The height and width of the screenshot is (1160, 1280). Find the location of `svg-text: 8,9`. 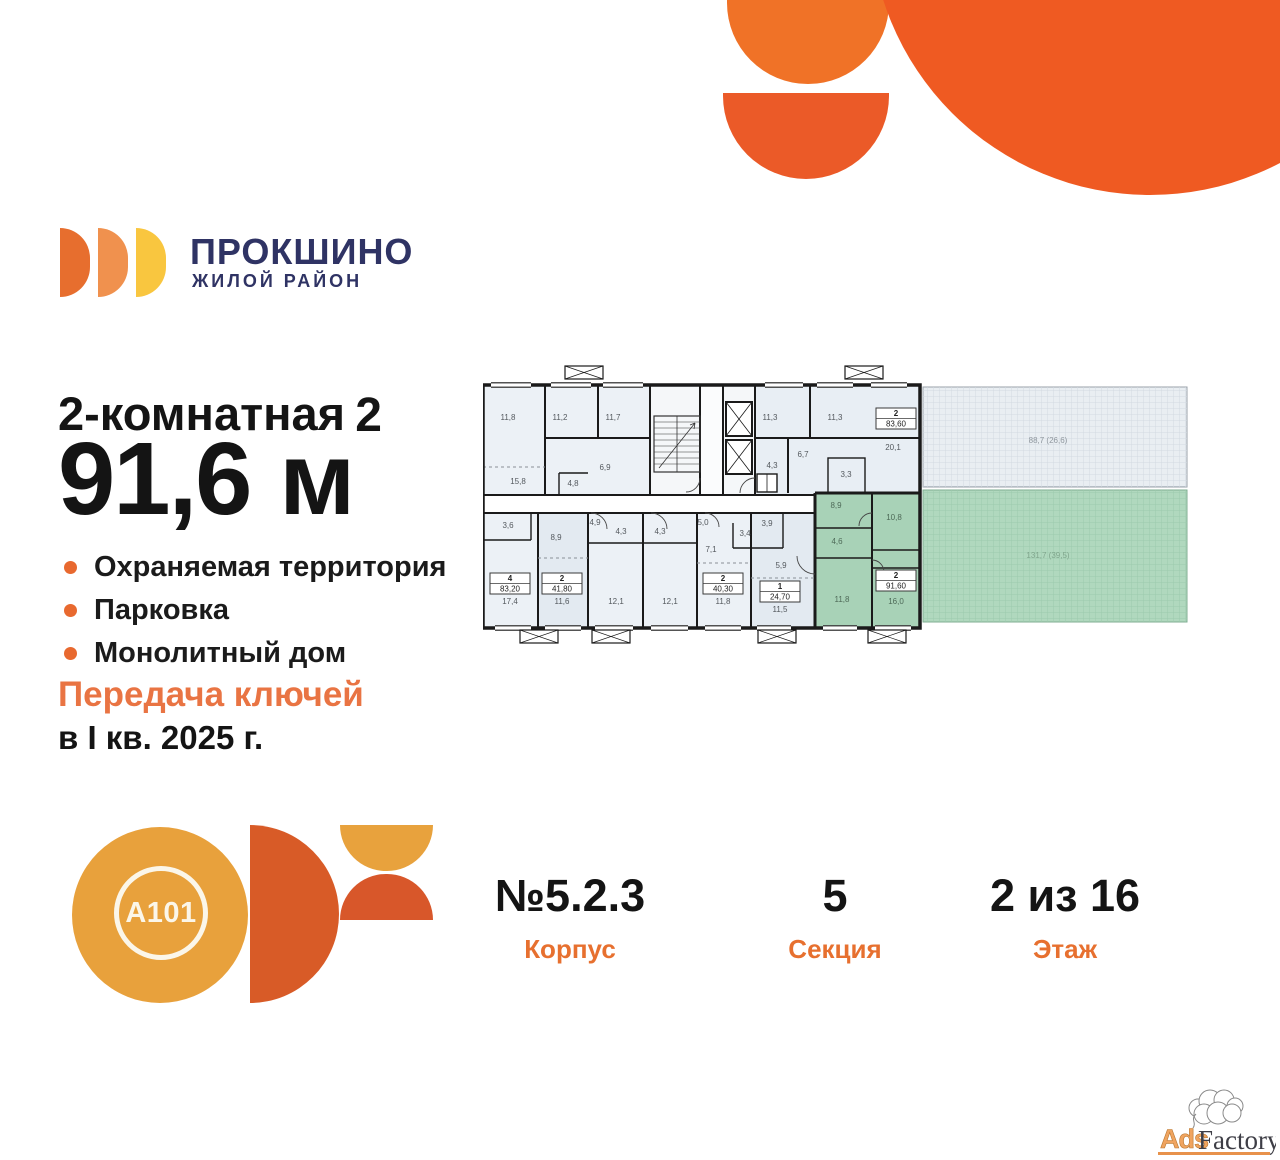

svg-text: 8,9 is located at coordinates (556, 537).